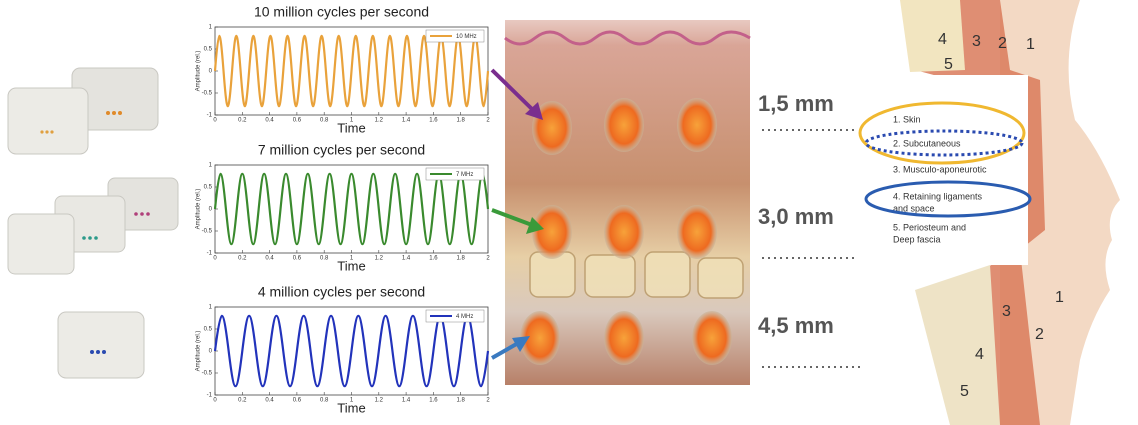 Image resolution: width=1138 pixels, height=425 pixels. What do you see at coordinates (914, 208) in the screenshot?
I see `layer: and space` at bounding box center [914, 208].